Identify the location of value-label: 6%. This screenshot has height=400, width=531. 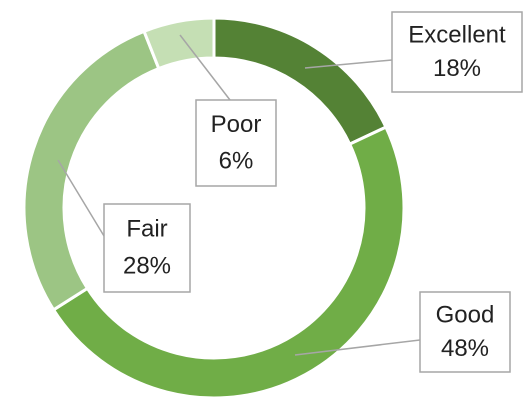
(236, 160).